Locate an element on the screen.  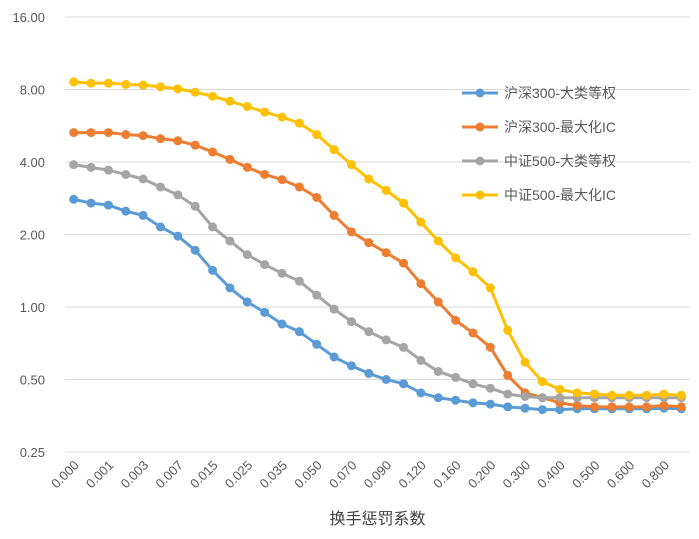
y-axis-tick-labels: 0.25 0.50 1.00 2.00 4.00 8.00 16.00 is located at coordinates (28, 235).